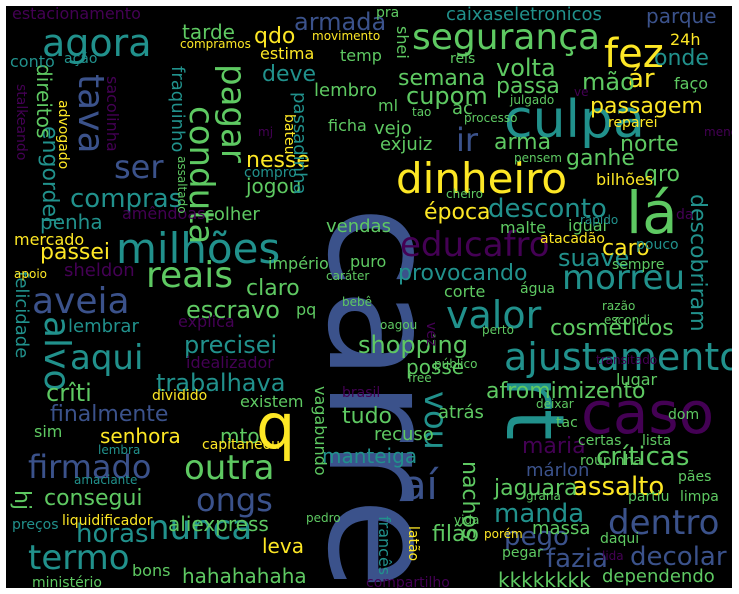  Describe the element at coordinates (112, 534) in the screenshot. I see `word-horas: horas` at that location.